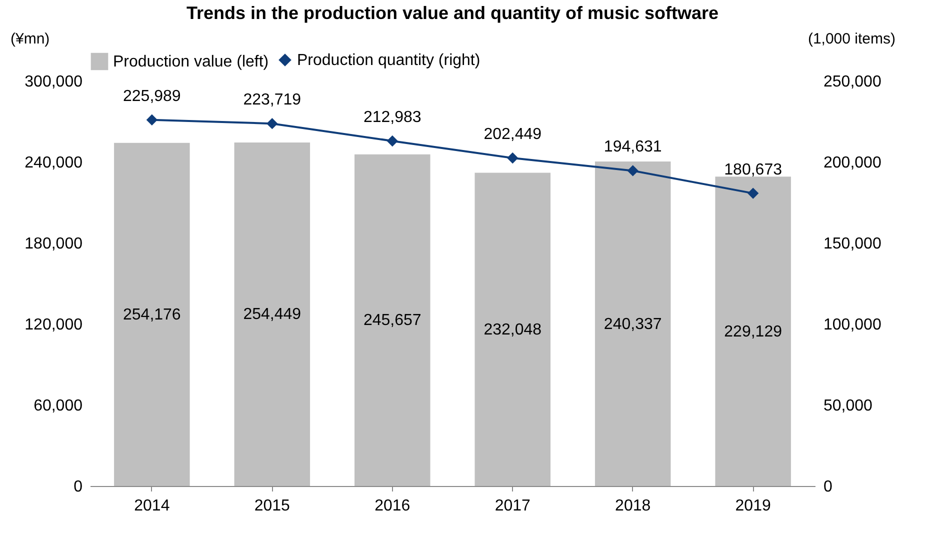 This screenshot has height=546, width=929. Describe the element at coordinates (152, 96) in the screenshot. I see `data-label: 225,989` at that location.